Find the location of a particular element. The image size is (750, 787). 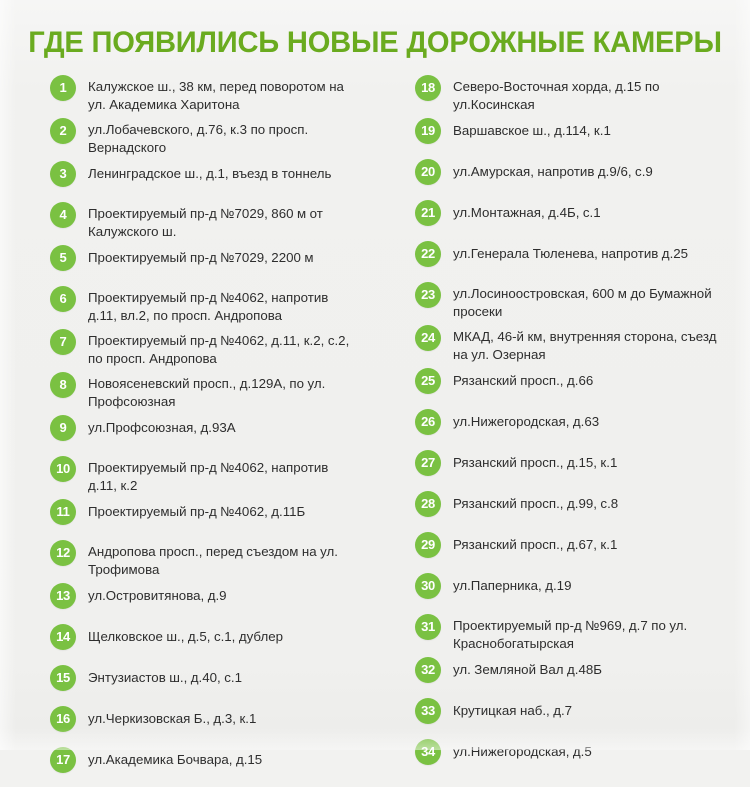

list-item-number-badge: 10 is located at coordinates (63, 469).